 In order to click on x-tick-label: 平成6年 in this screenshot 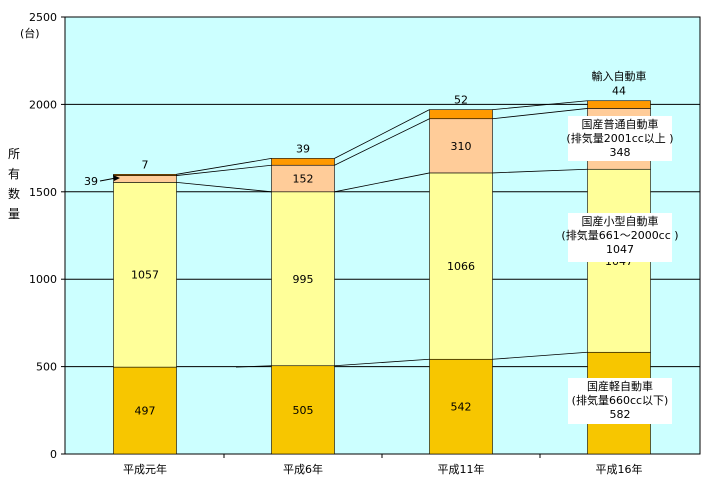, I will do `click(303, 469)`.